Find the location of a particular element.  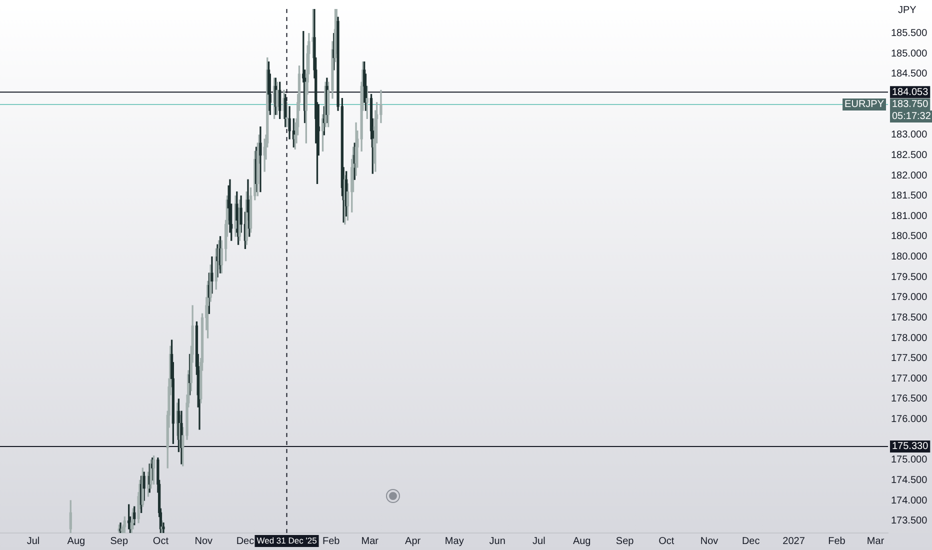

ref-line-label: 175.330 is located at coordinates (910, 446).